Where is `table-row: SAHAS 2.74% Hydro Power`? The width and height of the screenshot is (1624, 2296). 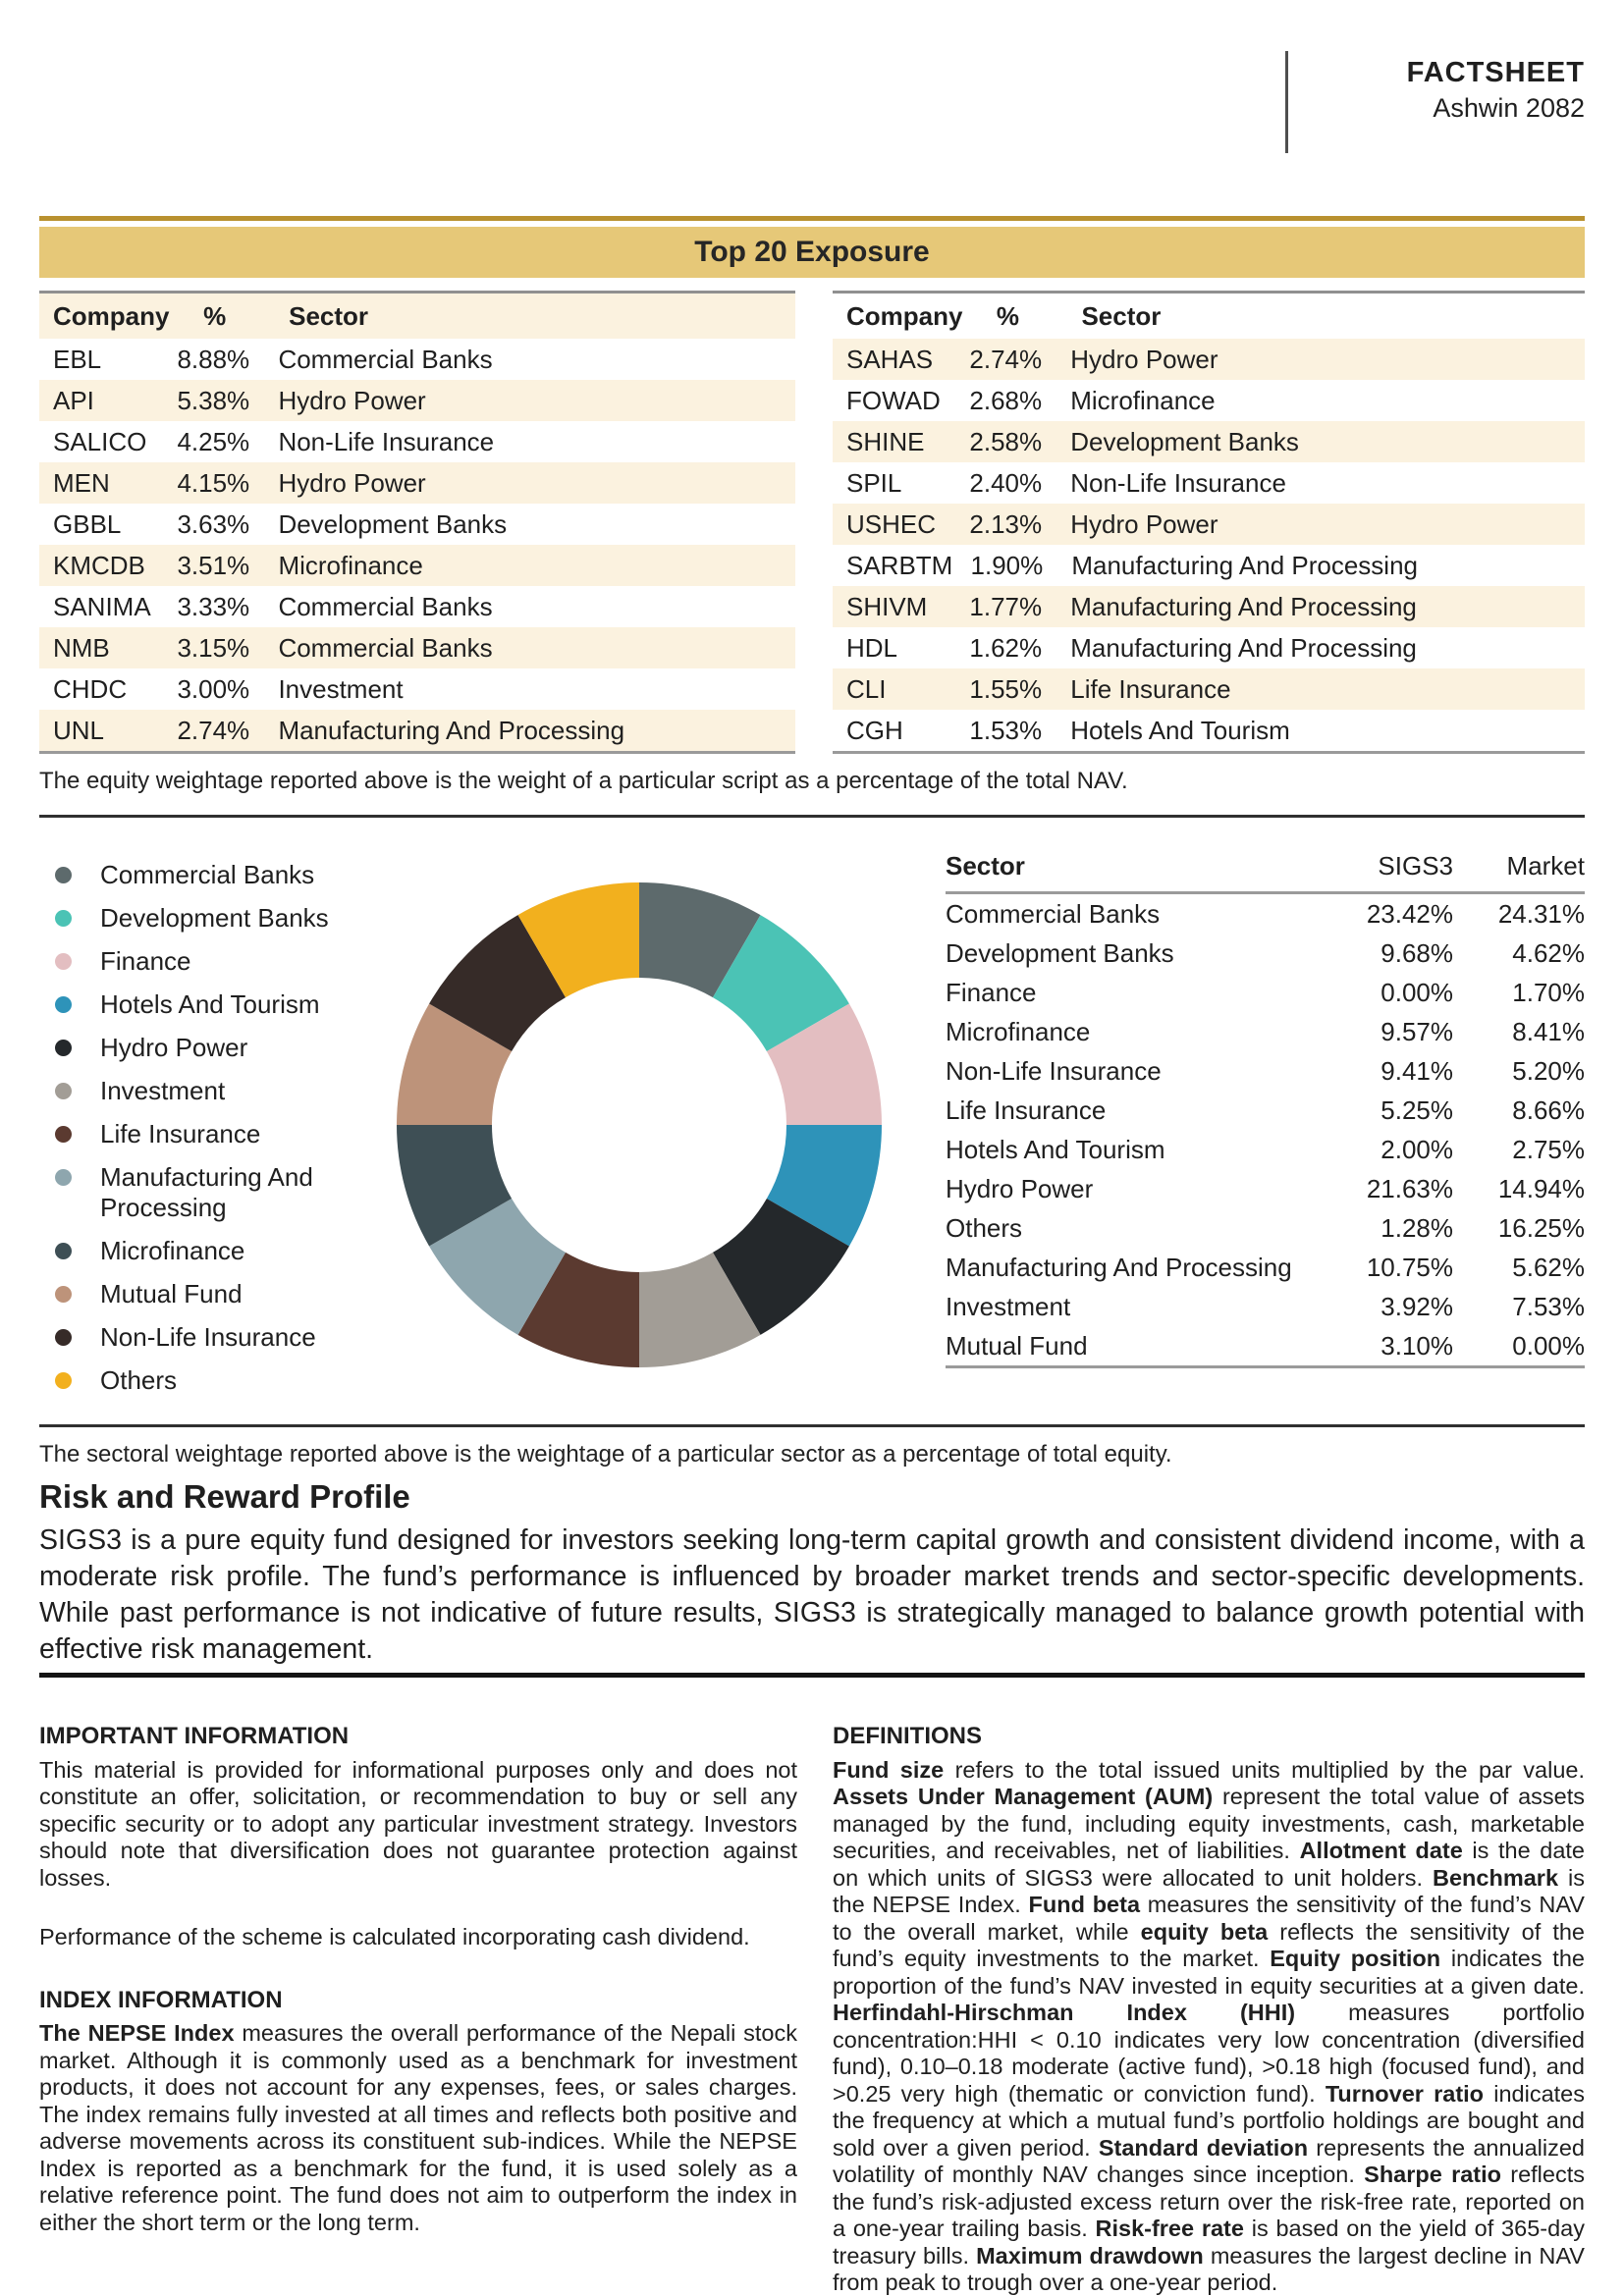
table-row: SAHAS 2.74% Hydro Power is located at coordinates (1209, 360).